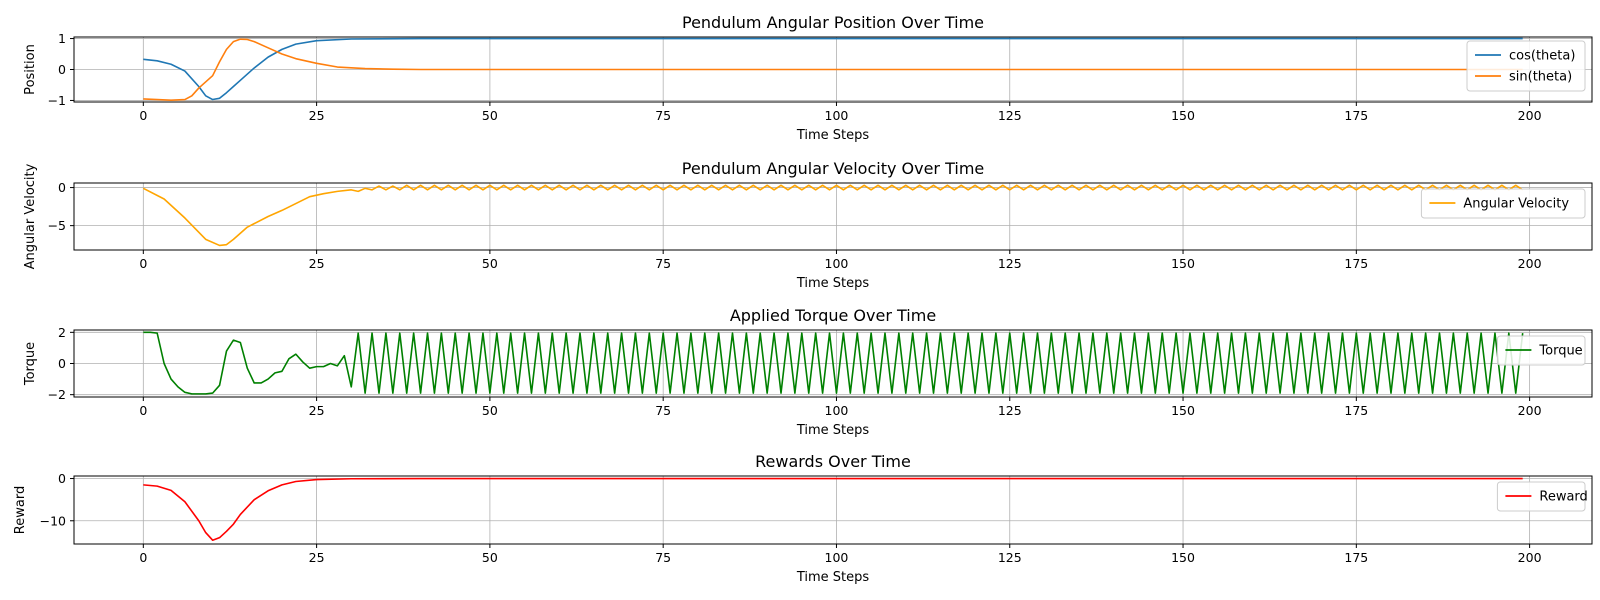 This screenshot has width=1600, height=600. Describe the element at coordinates (53, 520) in the screenshot. I see `y-tick-label: −10` at that location.